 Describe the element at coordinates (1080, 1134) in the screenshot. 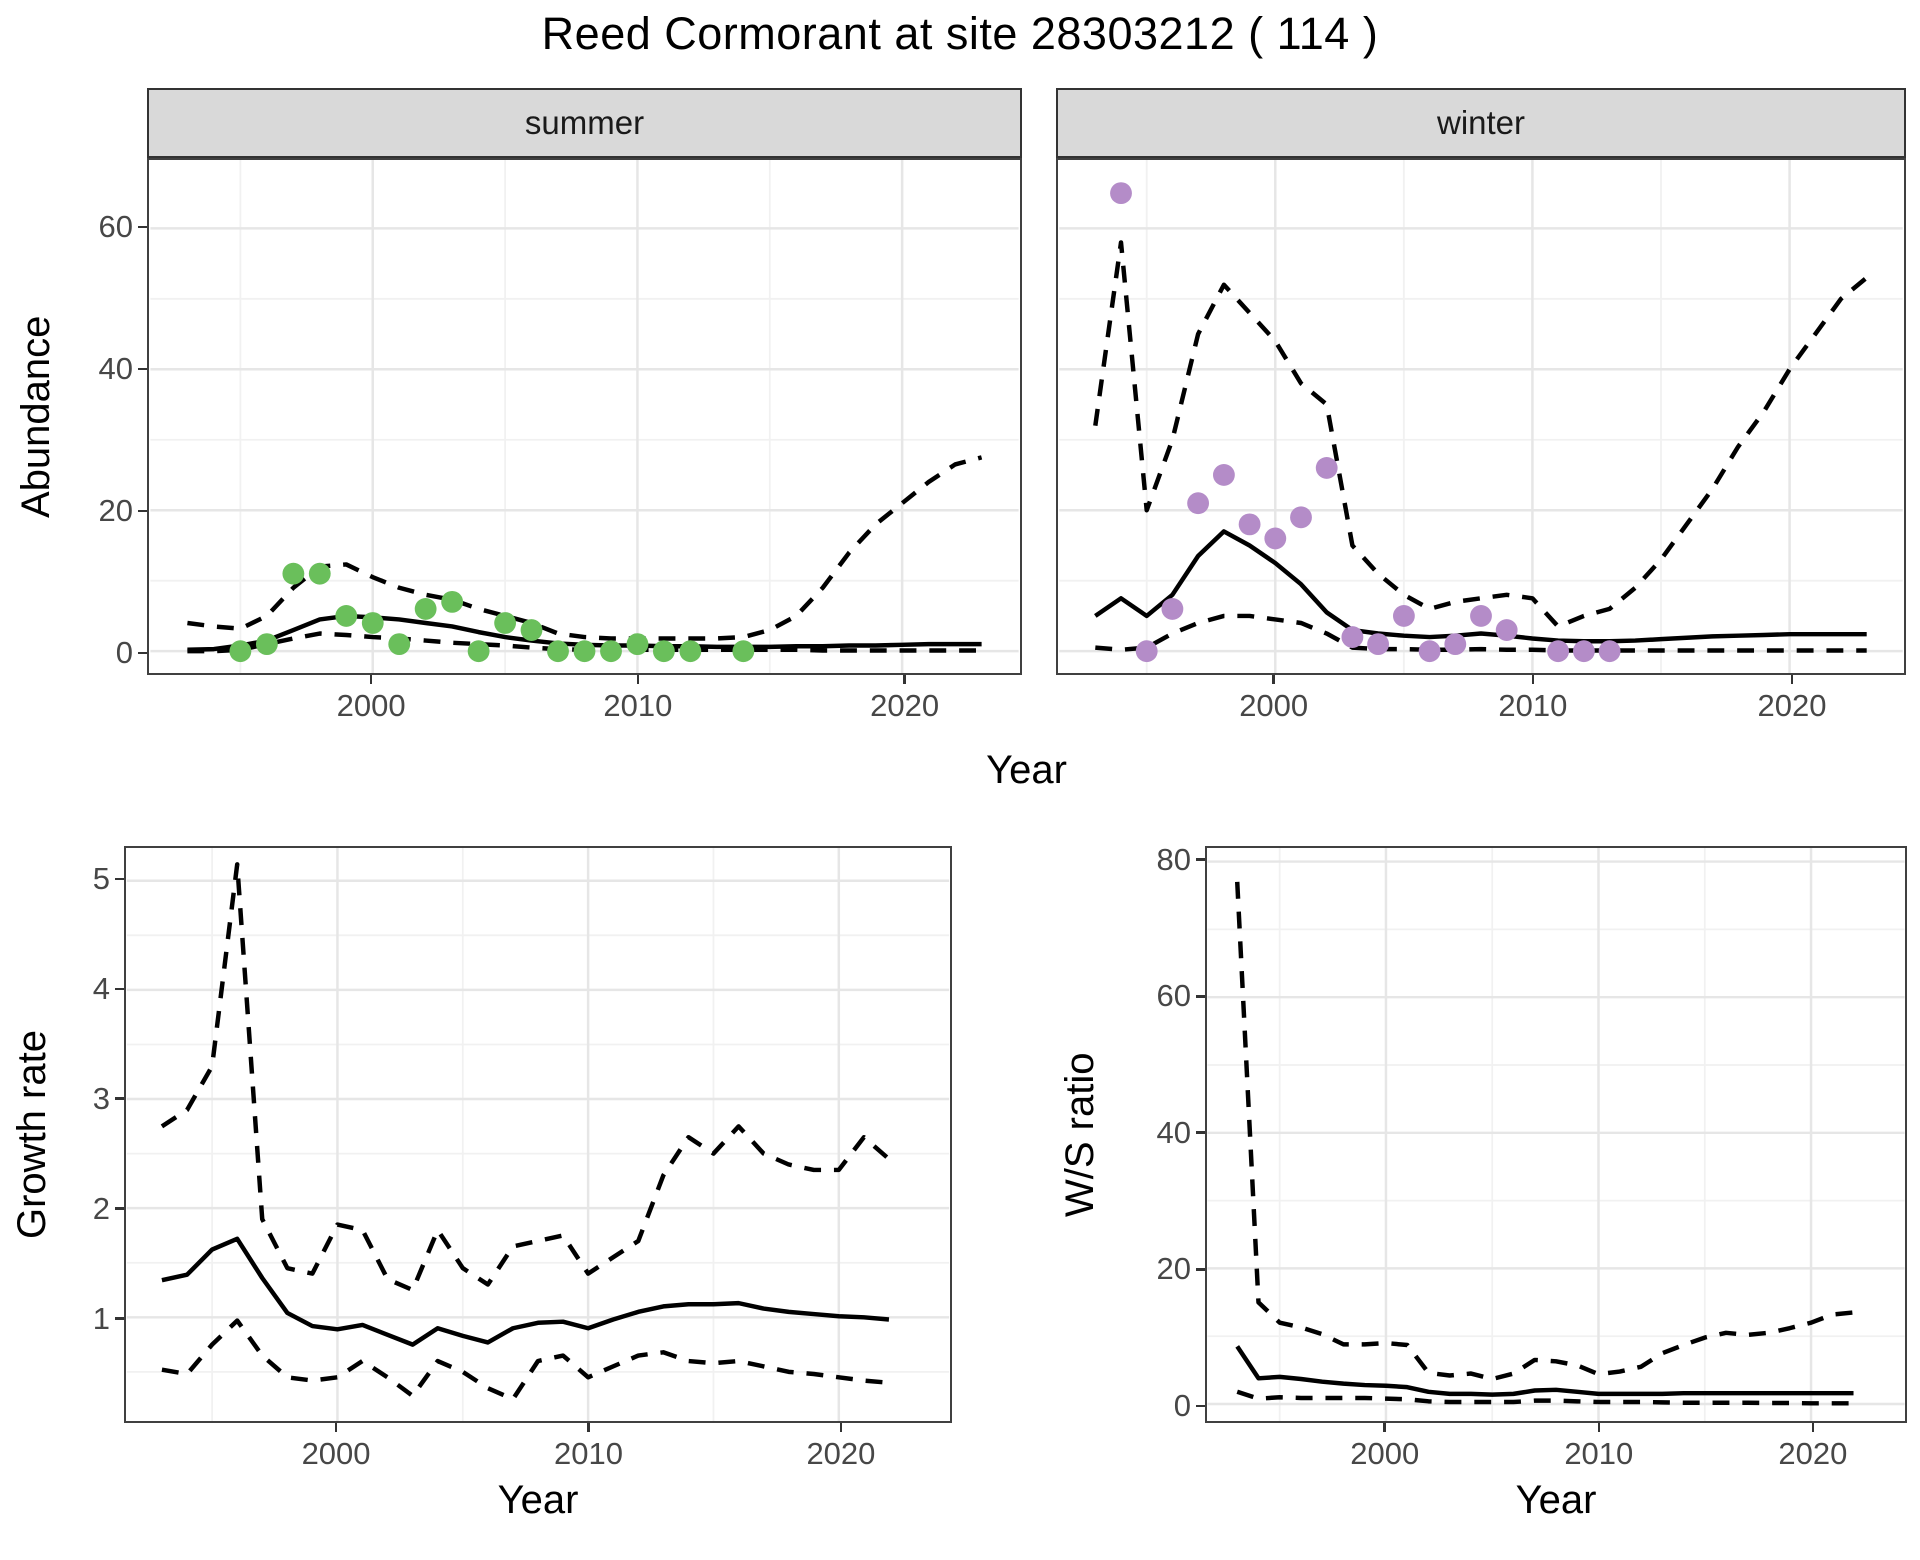

I see `y-axis-title-ws-ratio: W/S ratio` at that location.